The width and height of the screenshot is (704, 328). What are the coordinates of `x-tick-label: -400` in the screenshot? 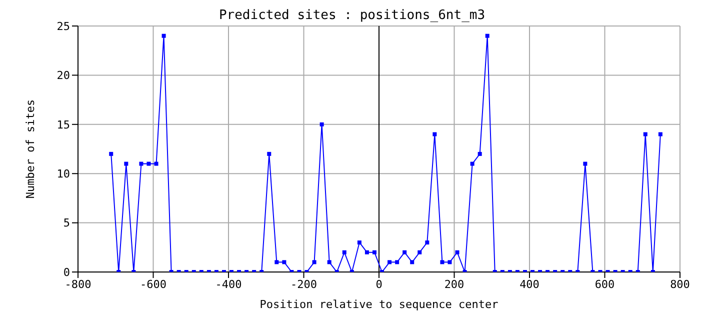 It's located at (228, 284).